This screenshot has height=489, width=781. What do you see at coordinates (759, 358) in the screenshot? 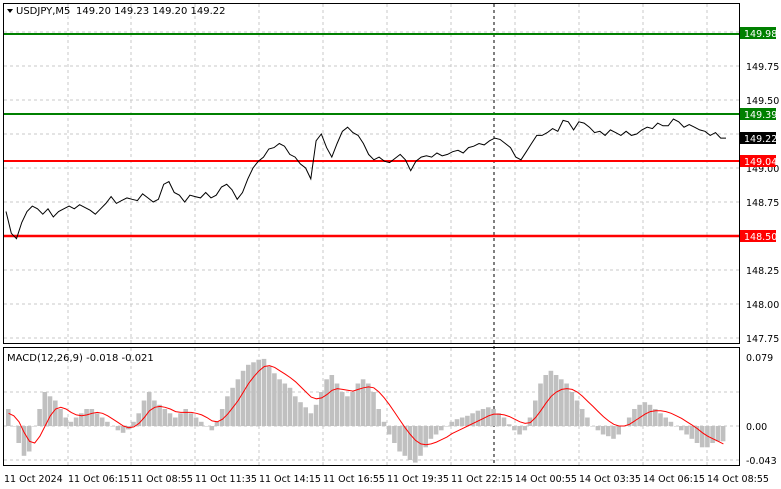
I see `macd-tick: 0.079` at bounding box center [759, 358].